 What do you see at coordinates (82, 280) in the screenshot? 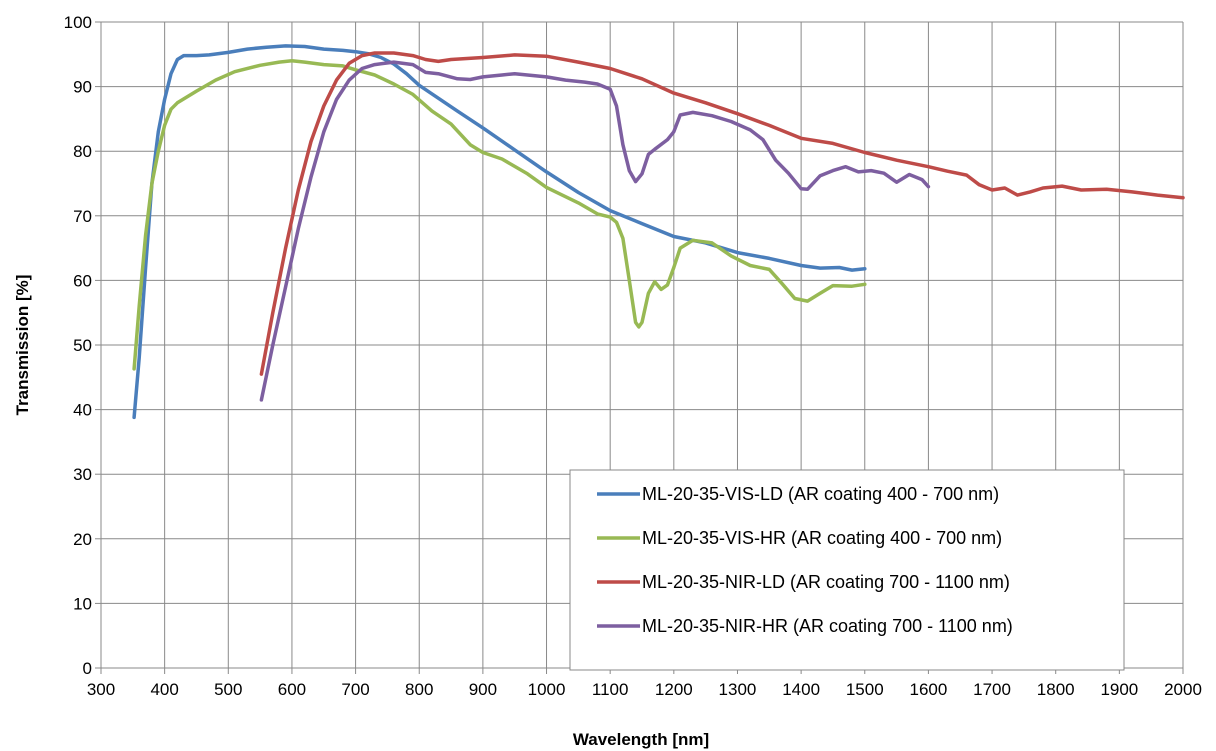
I see `y-tick-label: 60` at bounding box center [82, 280].